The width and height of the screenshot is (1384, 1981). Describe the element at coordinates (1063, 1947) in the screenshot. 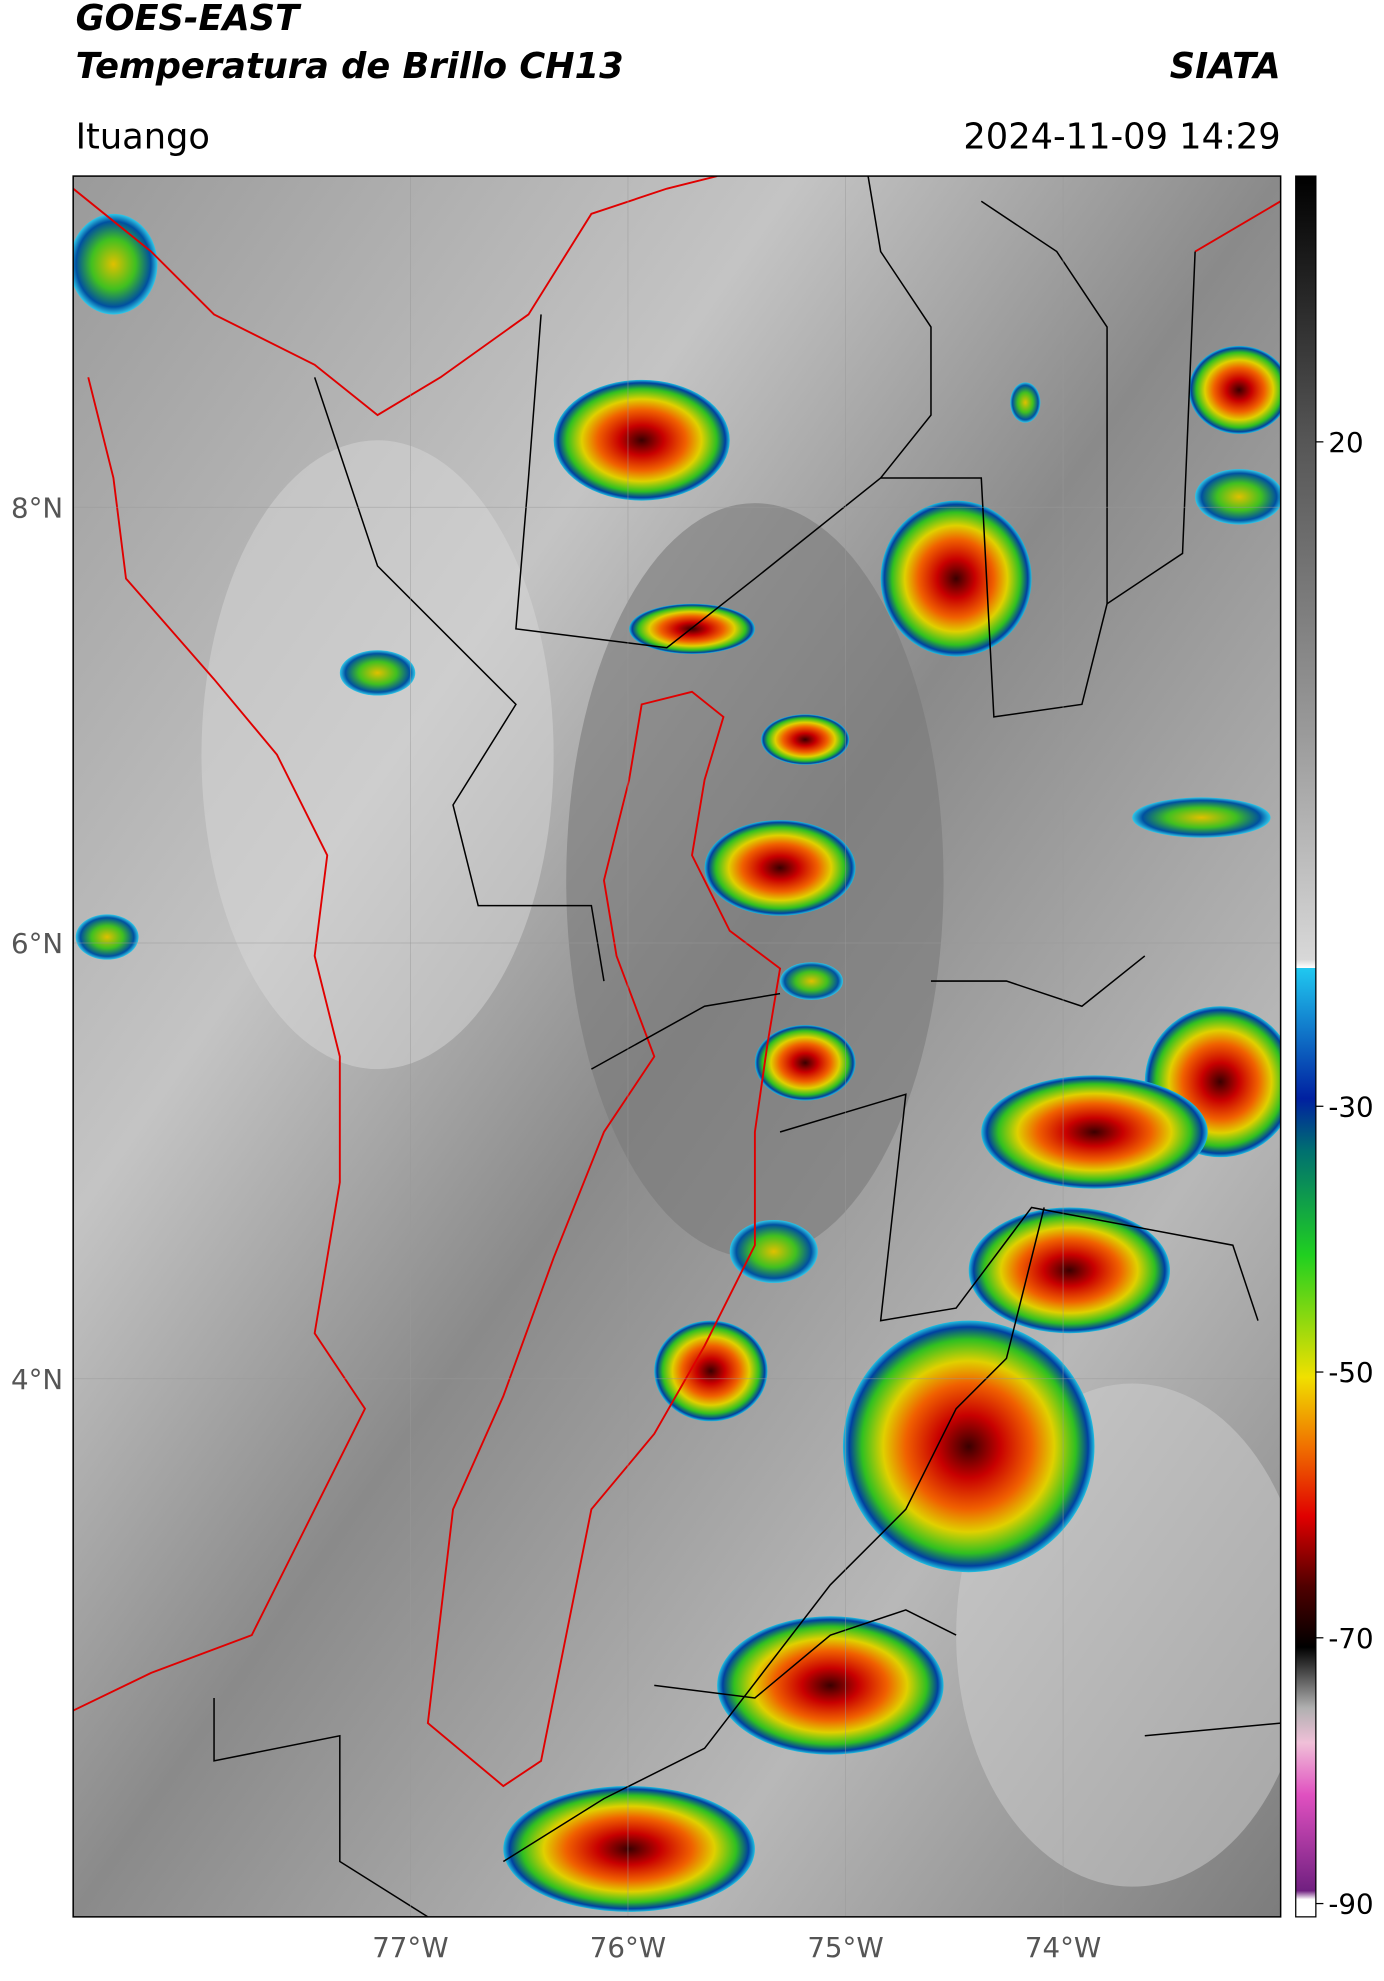

I see `lon-tick-label: 74°W` at that location.